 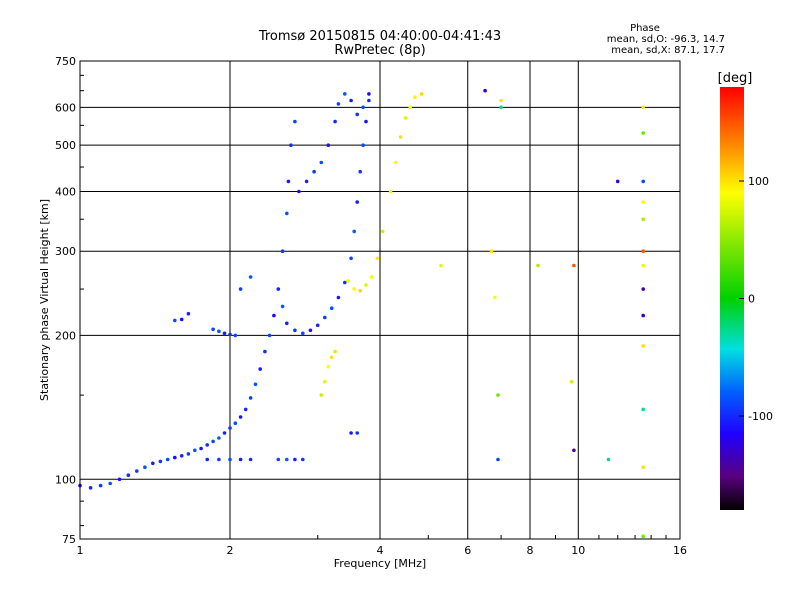 I want to click on y-tick-label: 100, so click(x=65, y=479).